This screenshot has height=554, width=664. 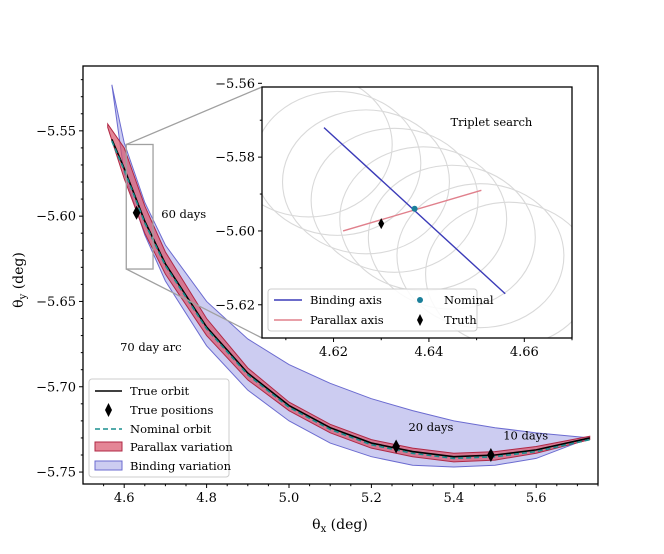 What do you see at coordinates (420, 300) in the screenshot?
I see `legend-nominal-swatch` at bounding box center [420, 300].